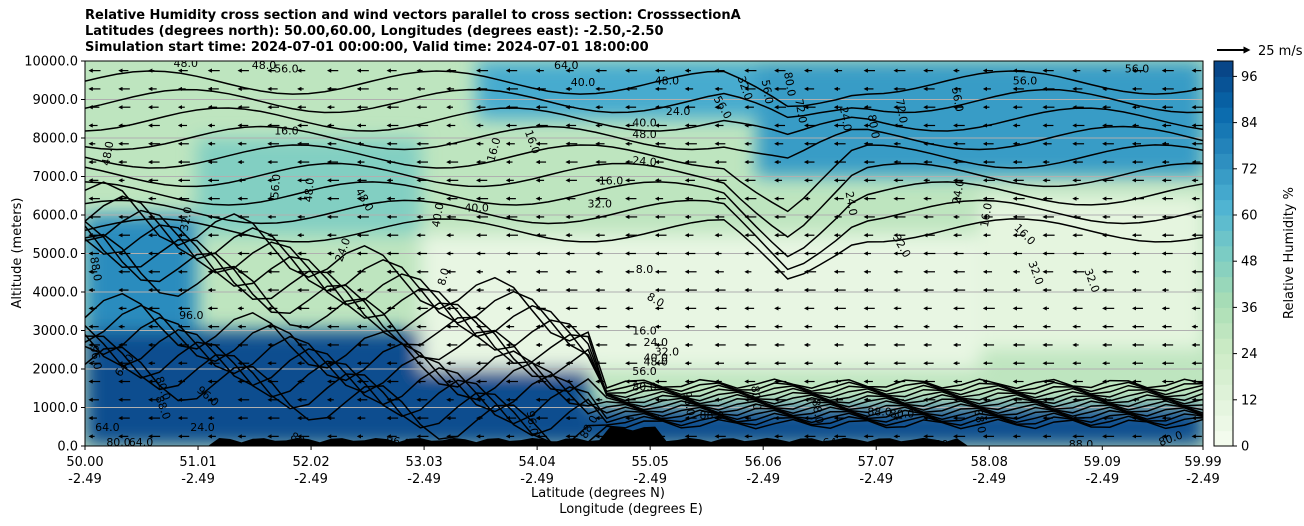 Image resolution: width=1304 pixels, height=526 pixels. What do you see at coordinates (598, 493) in the screenshot?
I see `x-axis-label-line-1: Latitude (degrees N)` at bounding box center [598, 493].